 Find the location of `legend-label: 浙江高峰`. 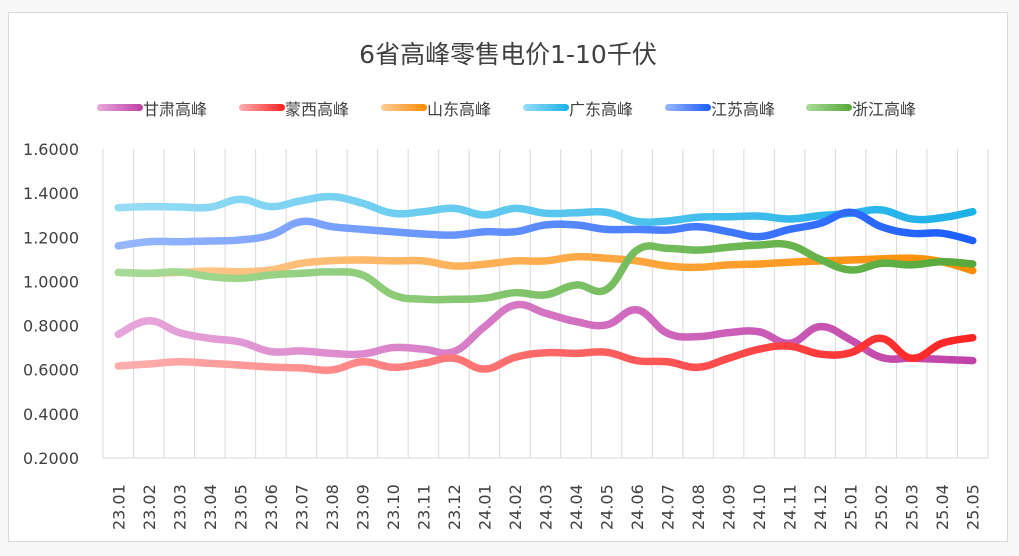

legend-label: 浙江高峰 is located at coordinates (884, 109).